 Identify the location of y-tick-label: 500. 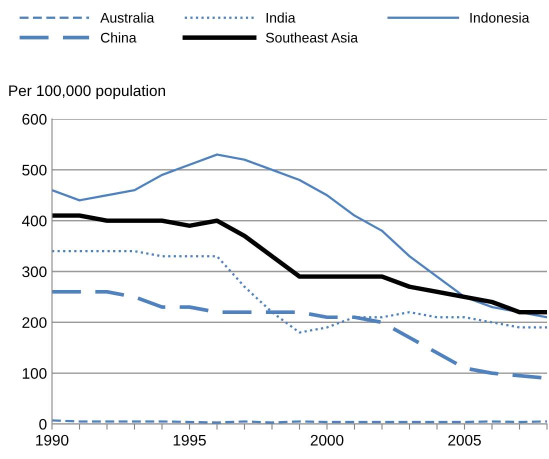
(34, 170).